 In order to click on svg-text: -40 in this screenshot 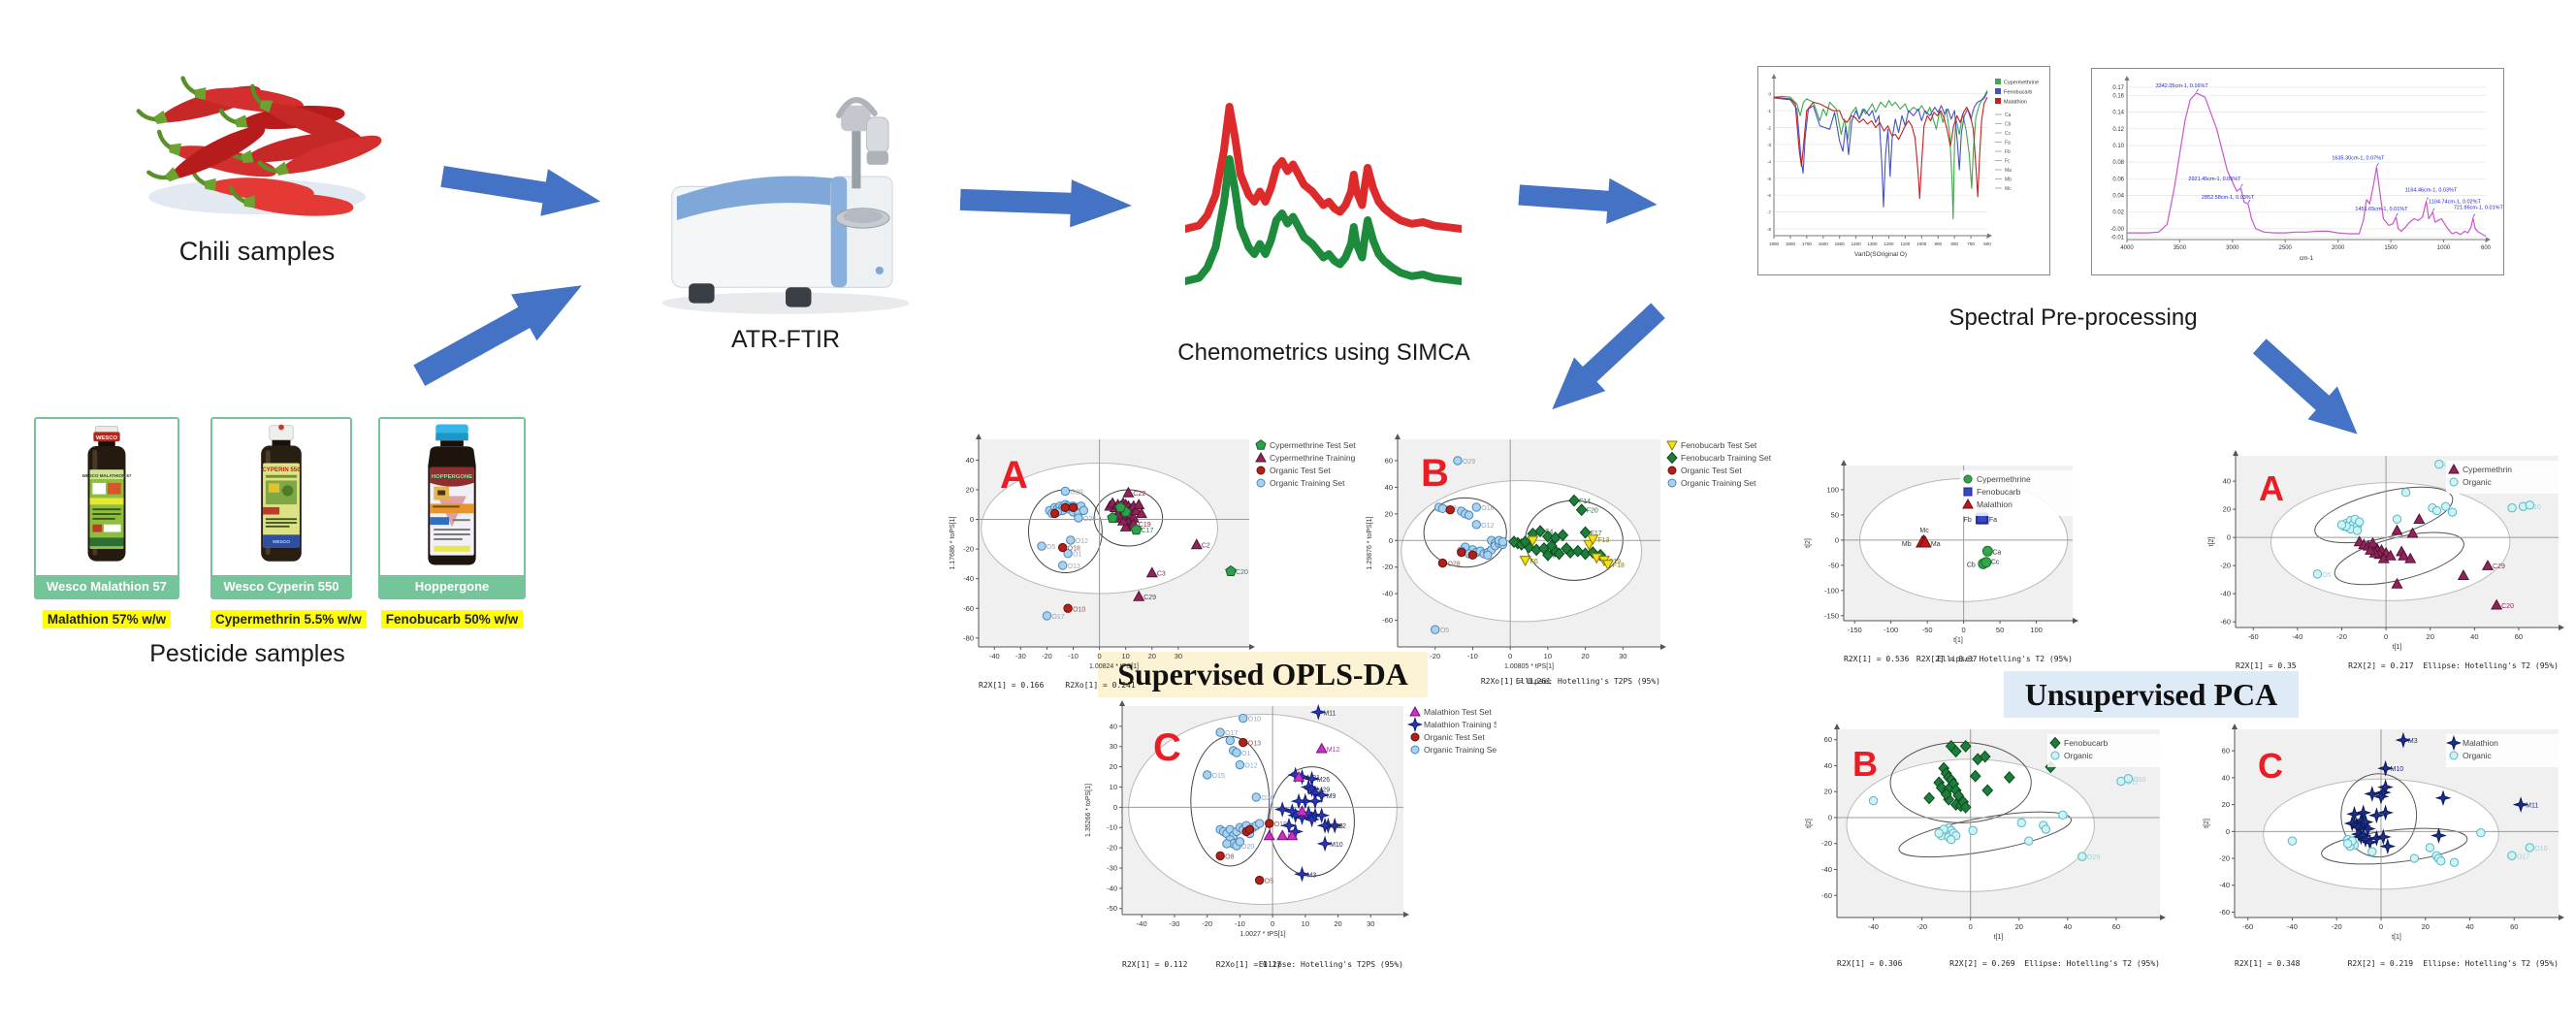, I will do `click(994, 656)`.